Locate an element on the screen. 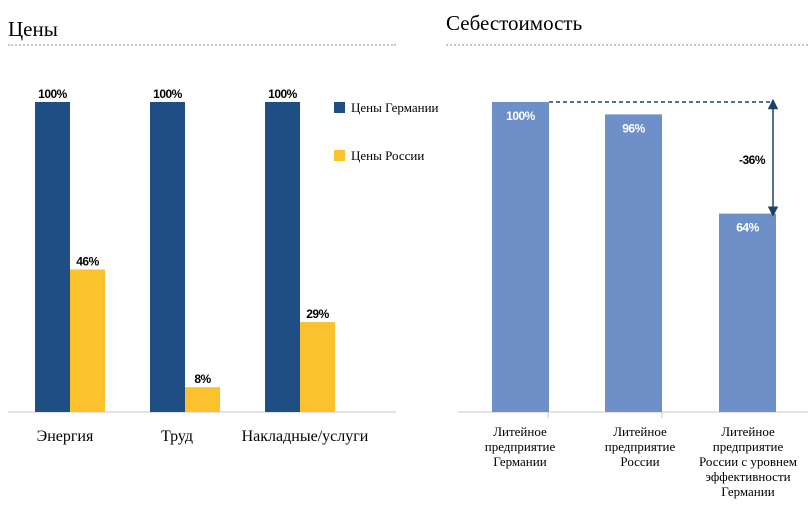 Image resolution: width=811 pixels, height=516 pixels. bar-label-russia-1: 8% is located at coordinates (202, 379).